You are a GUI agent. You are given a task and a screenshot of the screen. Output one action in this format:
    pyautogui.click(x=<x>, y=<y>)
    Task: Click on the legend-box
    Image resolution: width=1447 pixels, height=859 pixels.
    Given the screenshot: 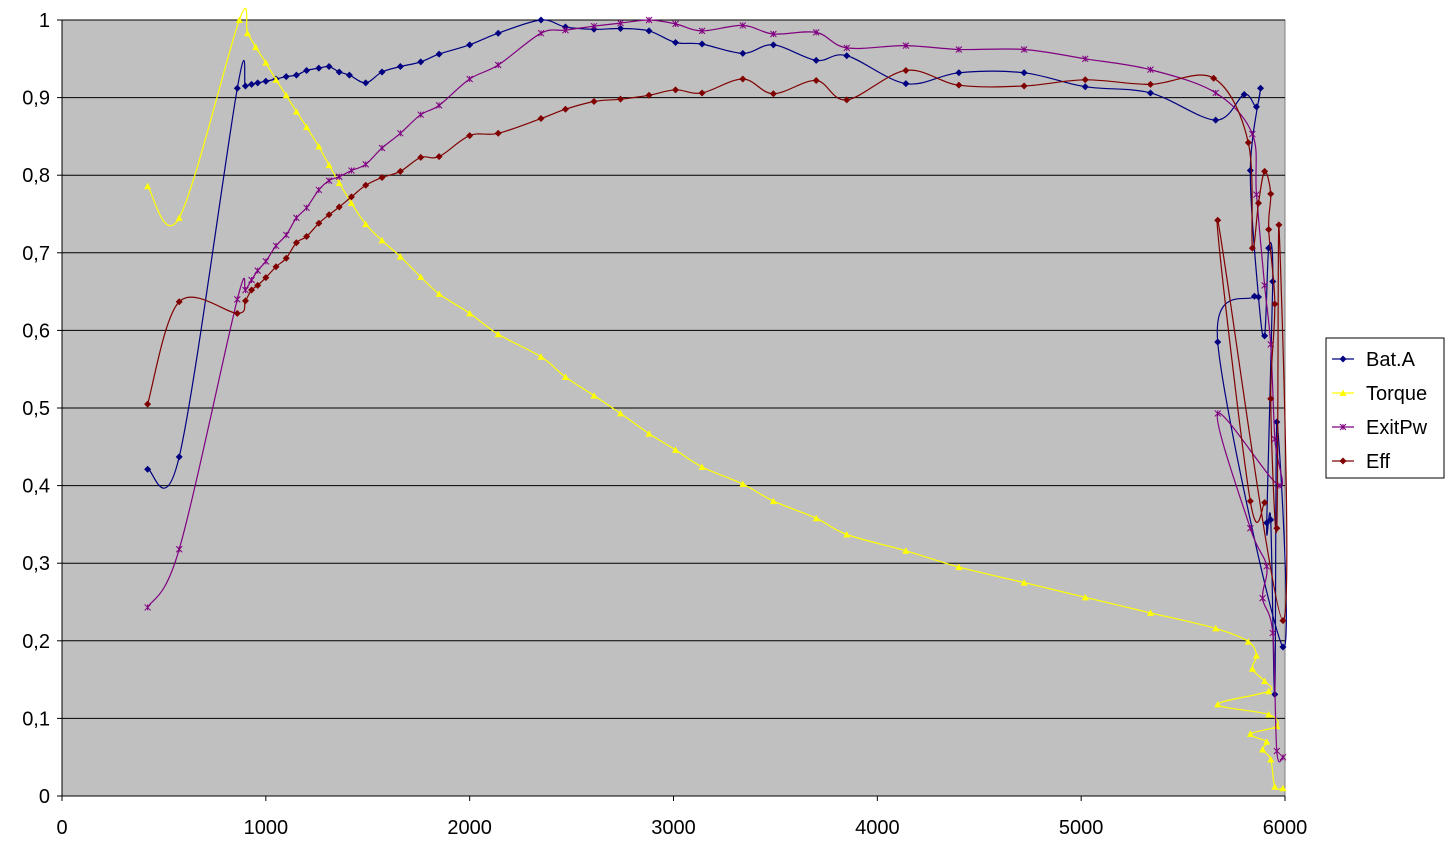 What is the action you would take?
    pyautogui.click(x=1385, y=408)
    